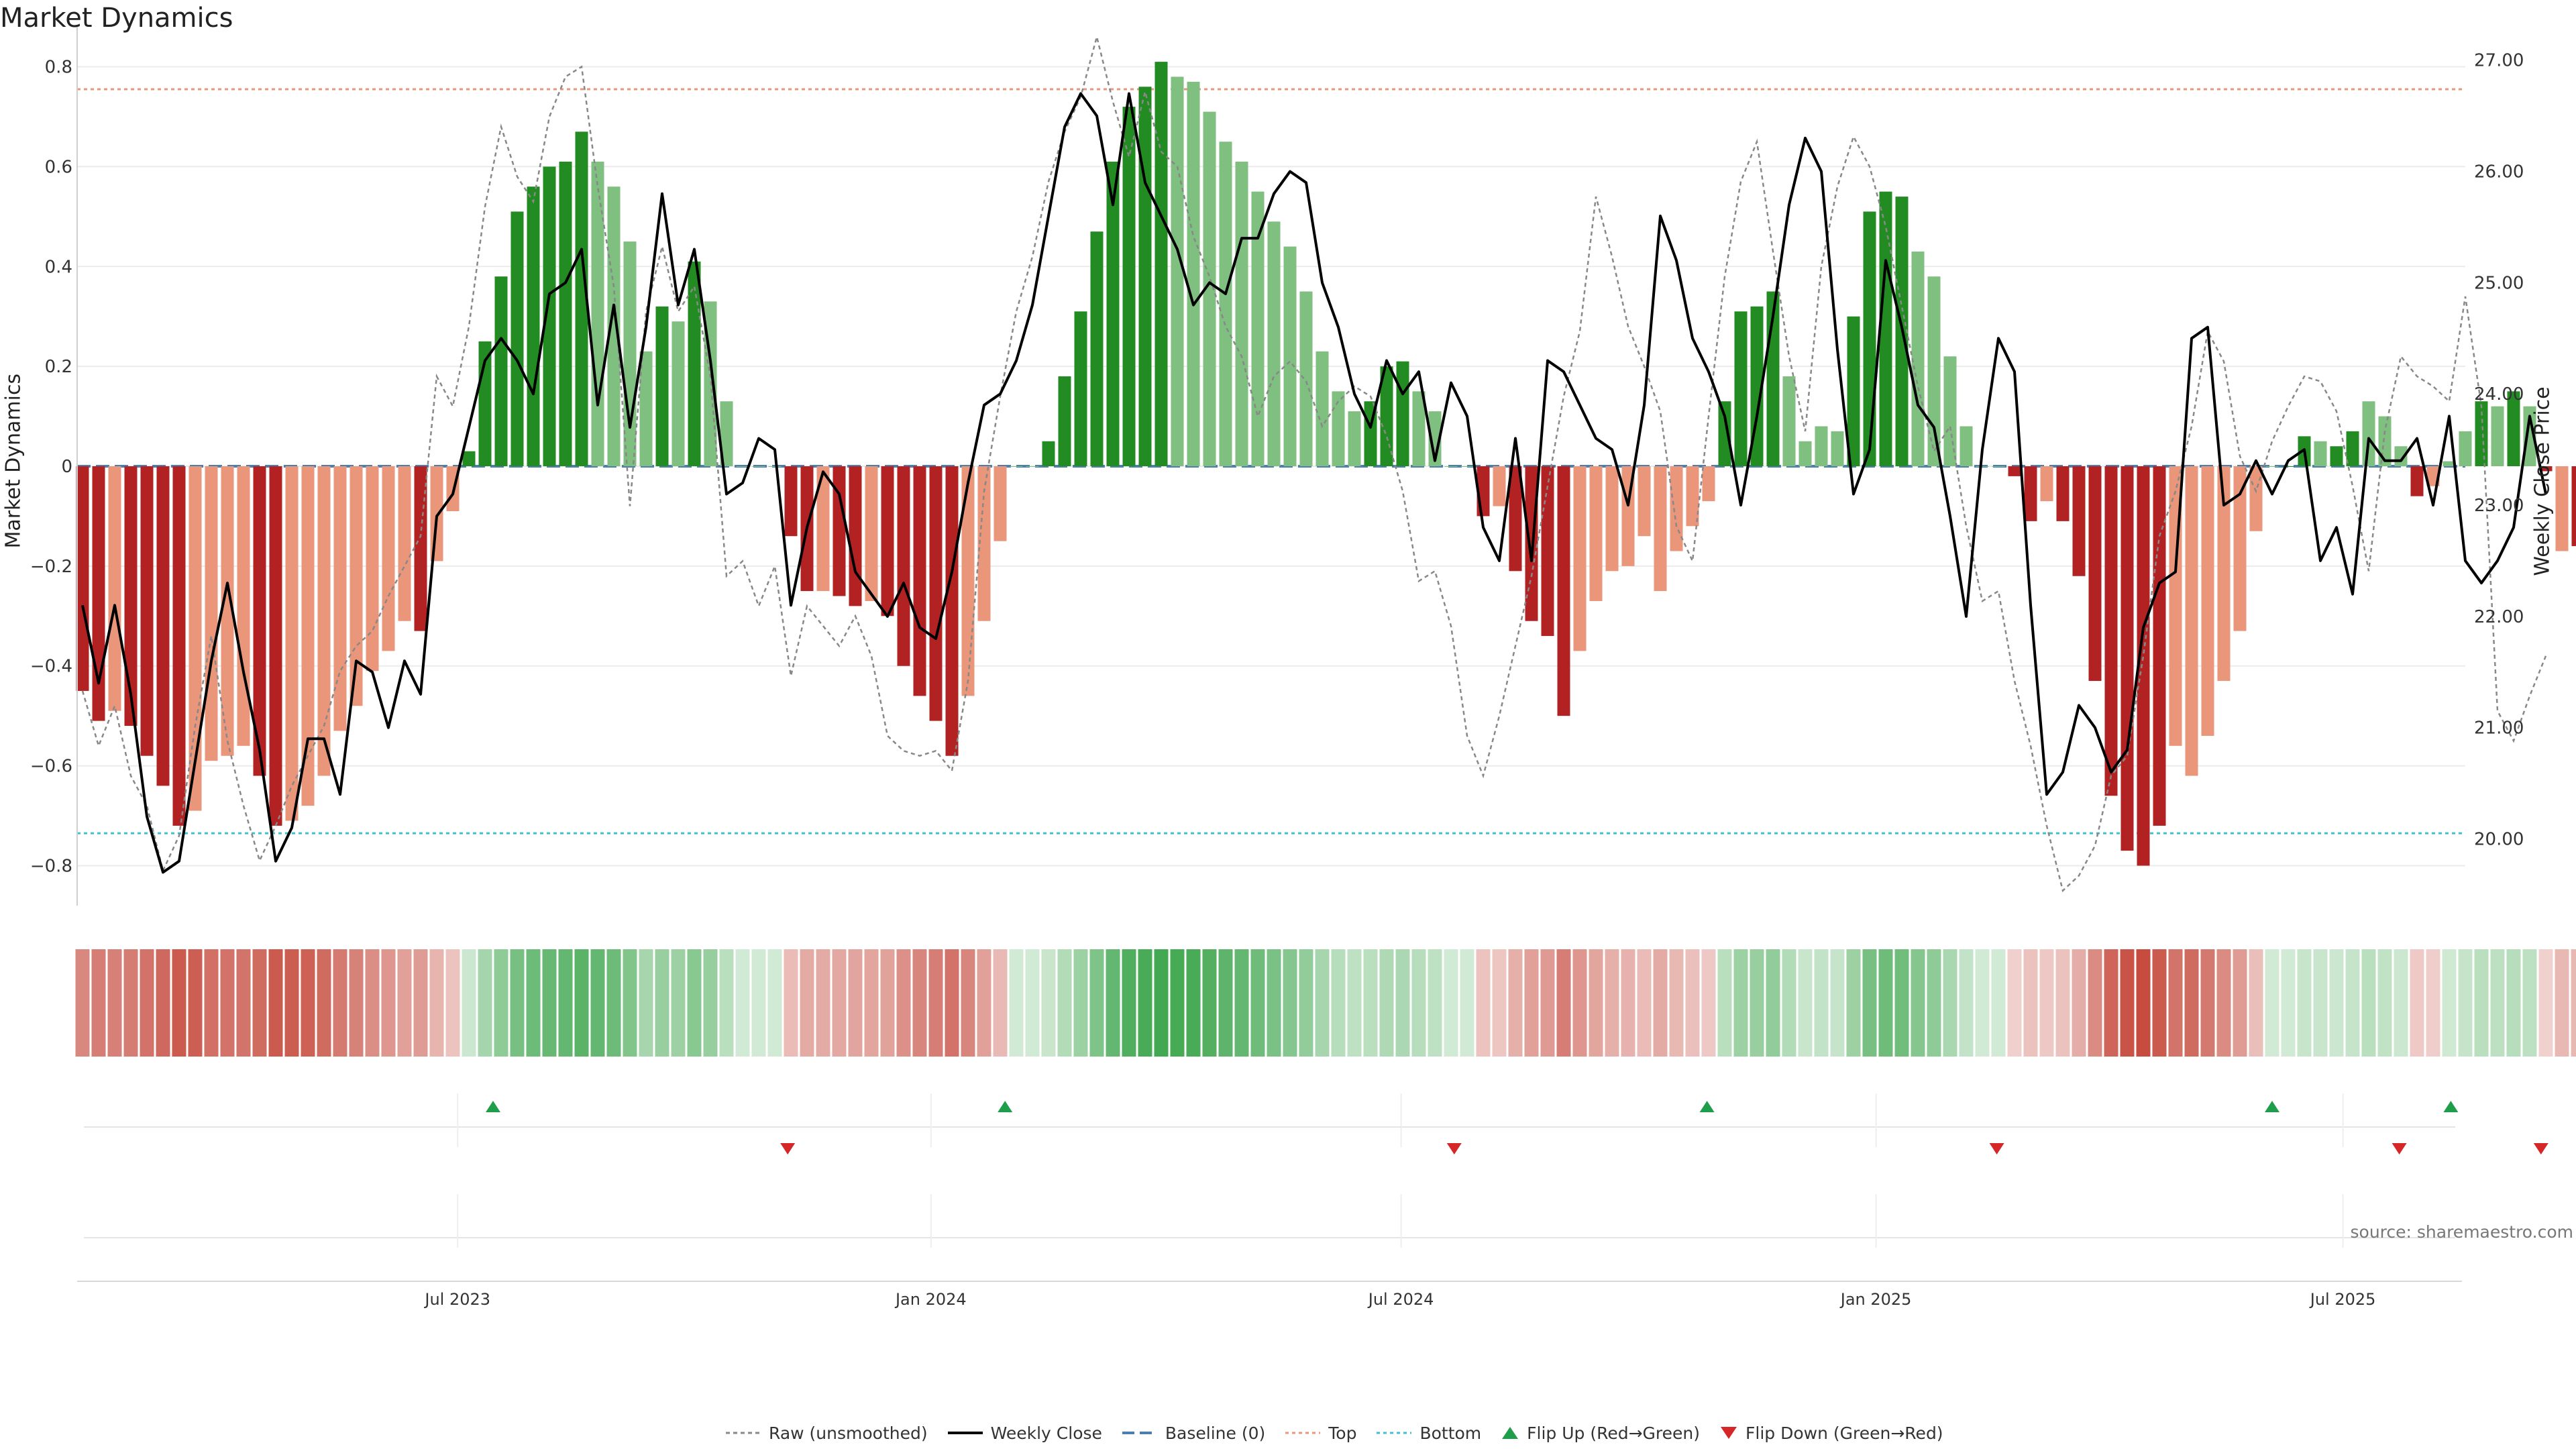 Image resolution: width=2576 pixels, height=1449 pixels. What do you see at coordinates (58, 267) in the screenshot?
I see `y-tick-label: 0.4` at bounding box center [58, 267].